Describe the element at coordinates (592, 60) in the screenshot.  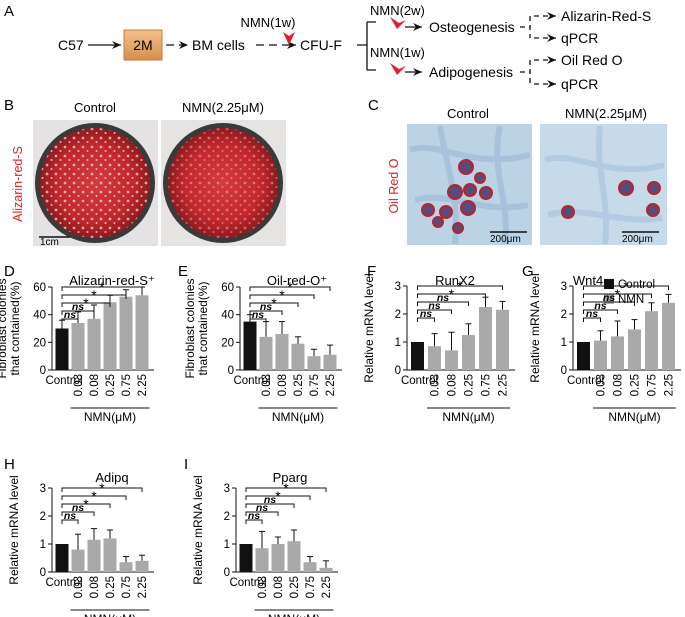
I see `flow-oil-red-o: Oil Red O` at that location.